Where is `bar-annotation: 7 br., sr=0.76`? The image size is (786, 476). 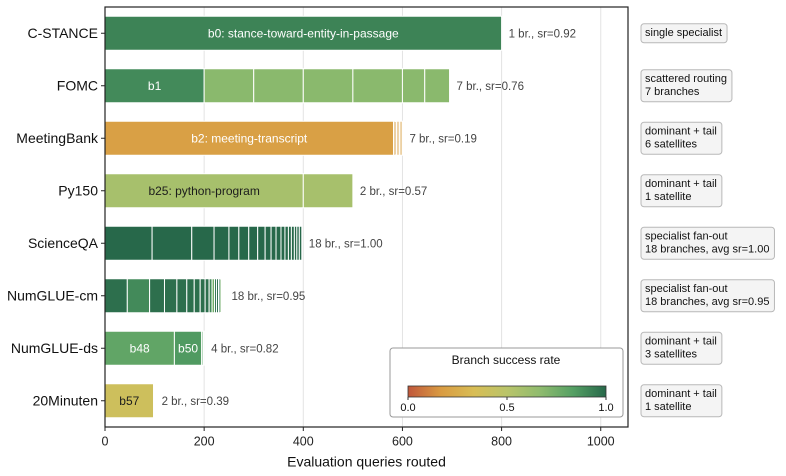 bar-annotation: 7 br., sr=0.76 is located at coordinates (490, 87).